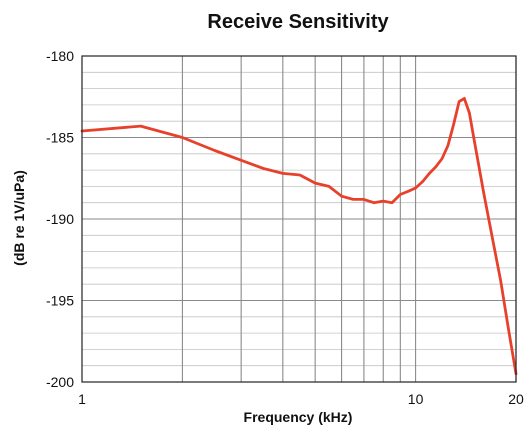  Describe the element at coordinates (19, 218) in the screenshot. I see `y-axis-label: (dB re 1V/uPa)` at that location.